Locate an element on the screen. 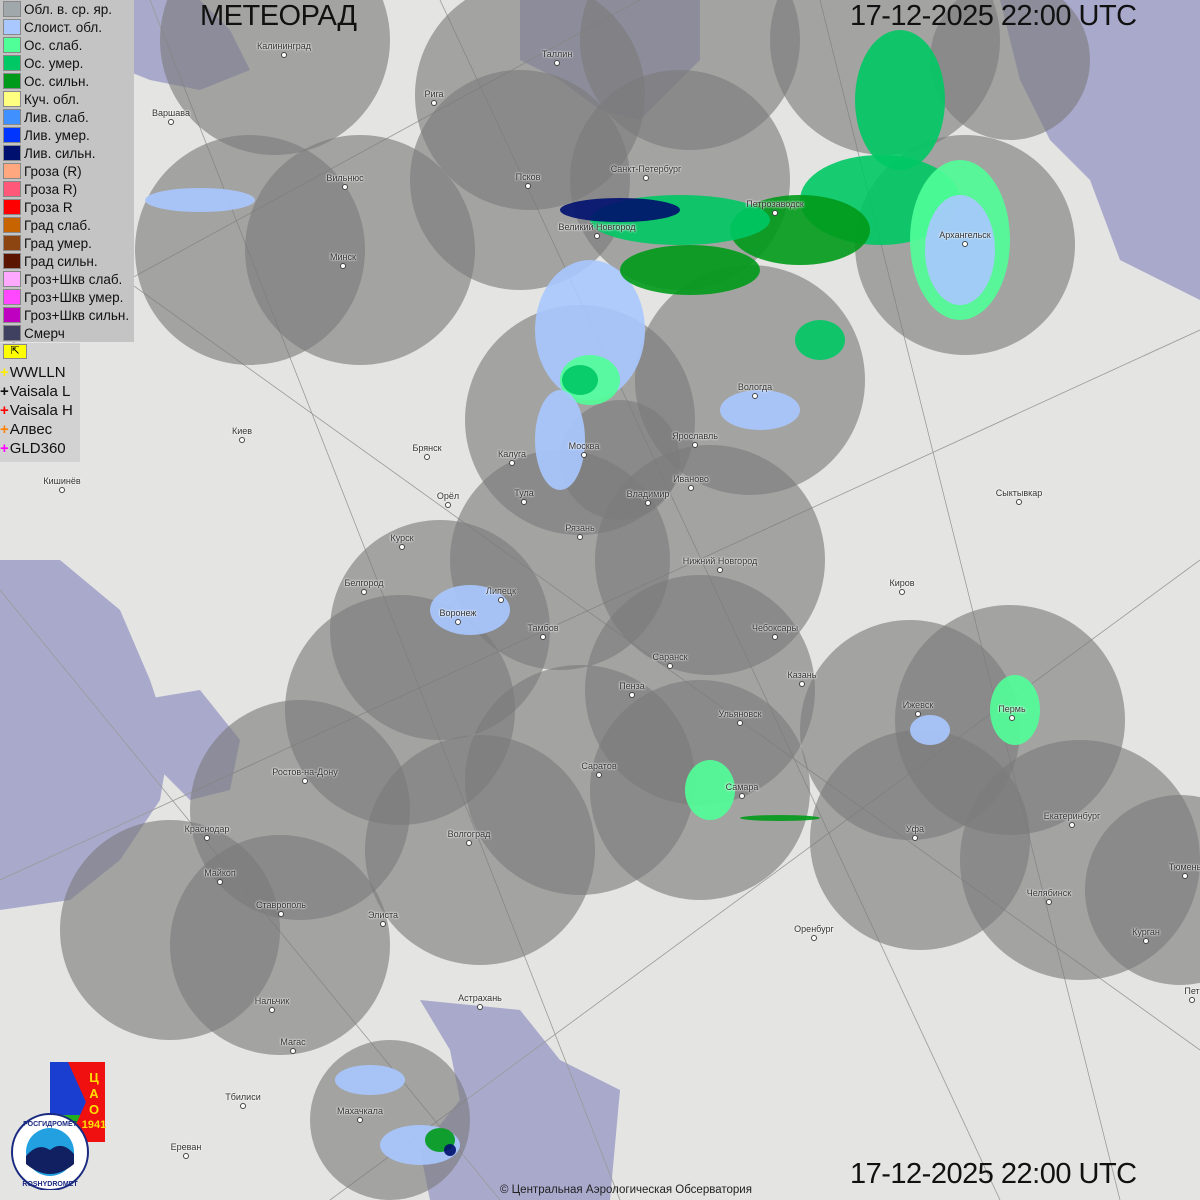  flag-corner-icon: ⇱ is located at coordinates (15, 351).